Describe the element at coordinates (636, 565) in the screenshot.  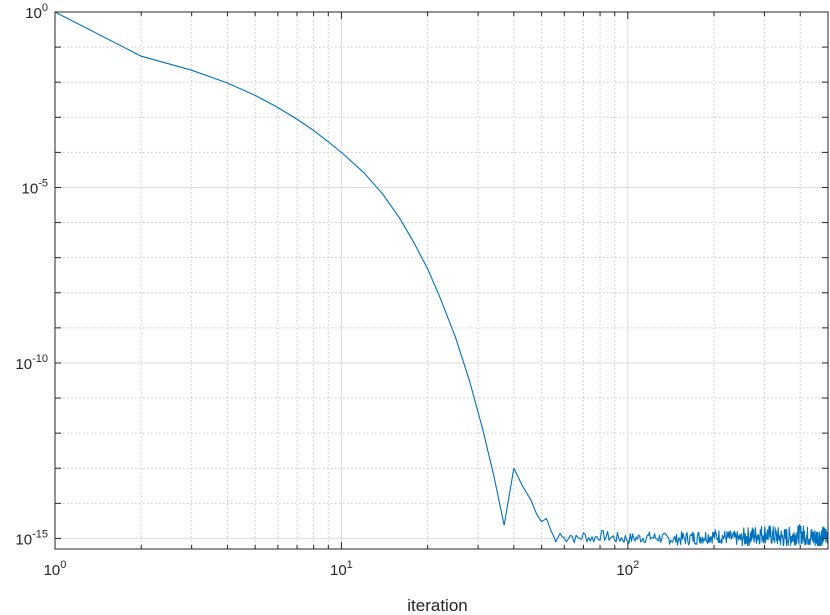
I see `x-tick-label-exp: 2` at that location.